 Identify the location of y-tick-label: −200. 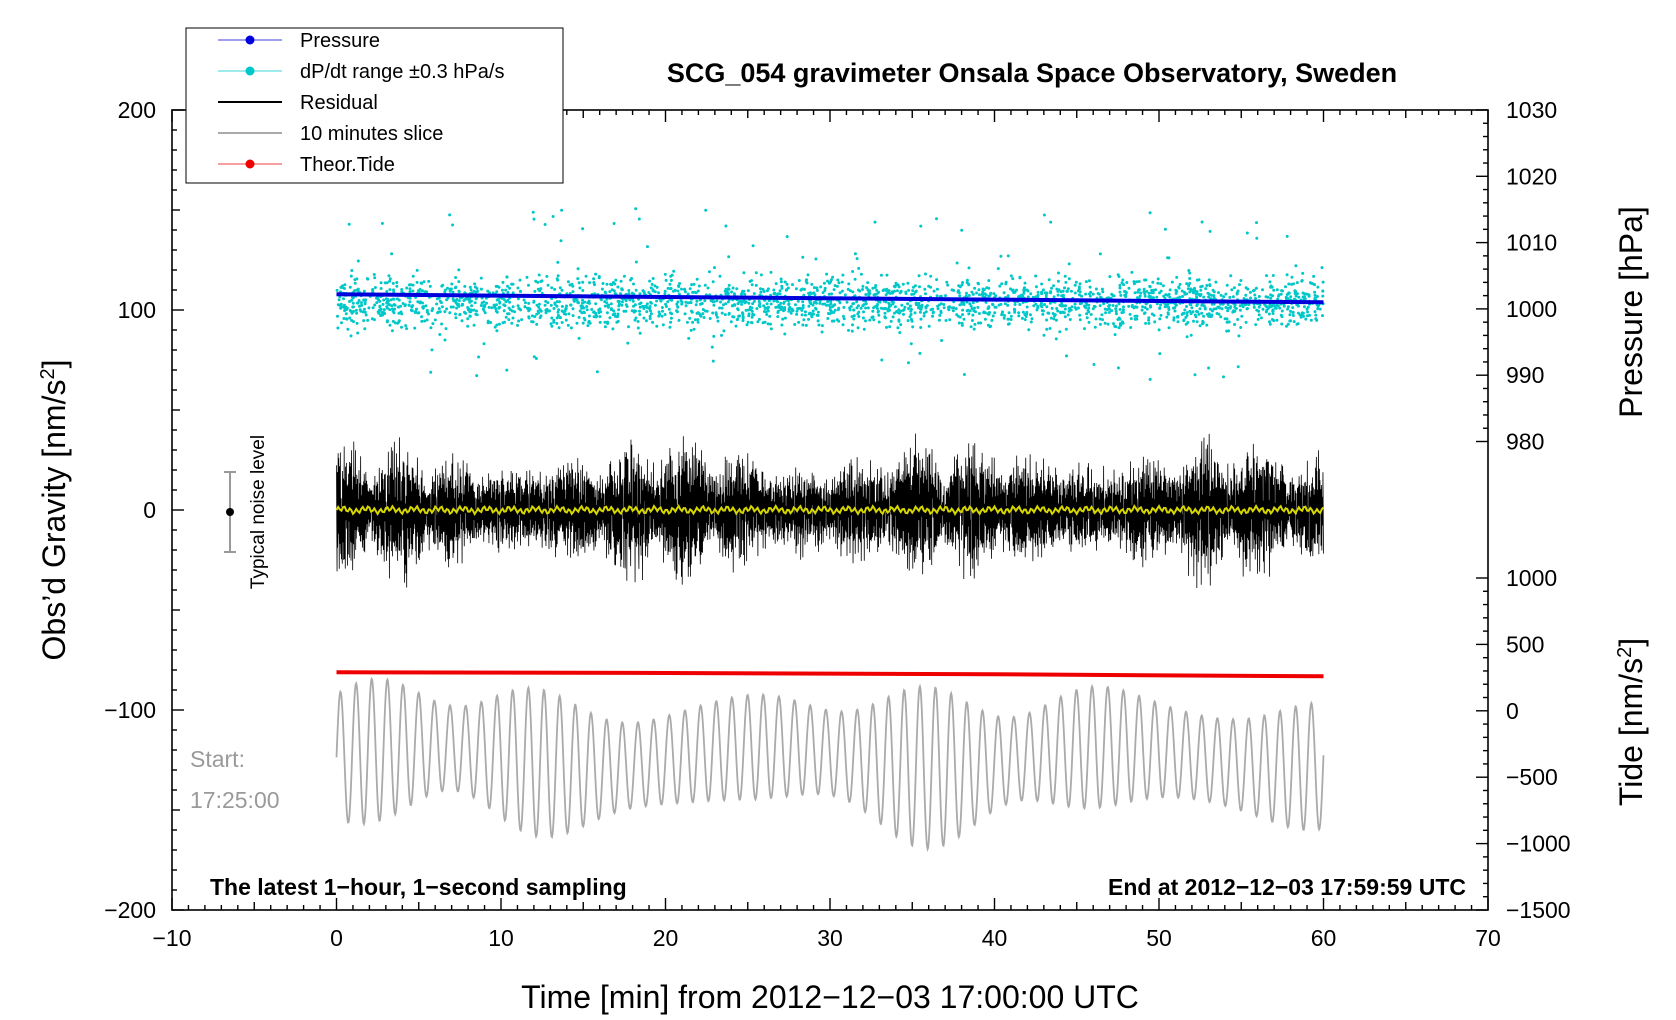
(130, 910).